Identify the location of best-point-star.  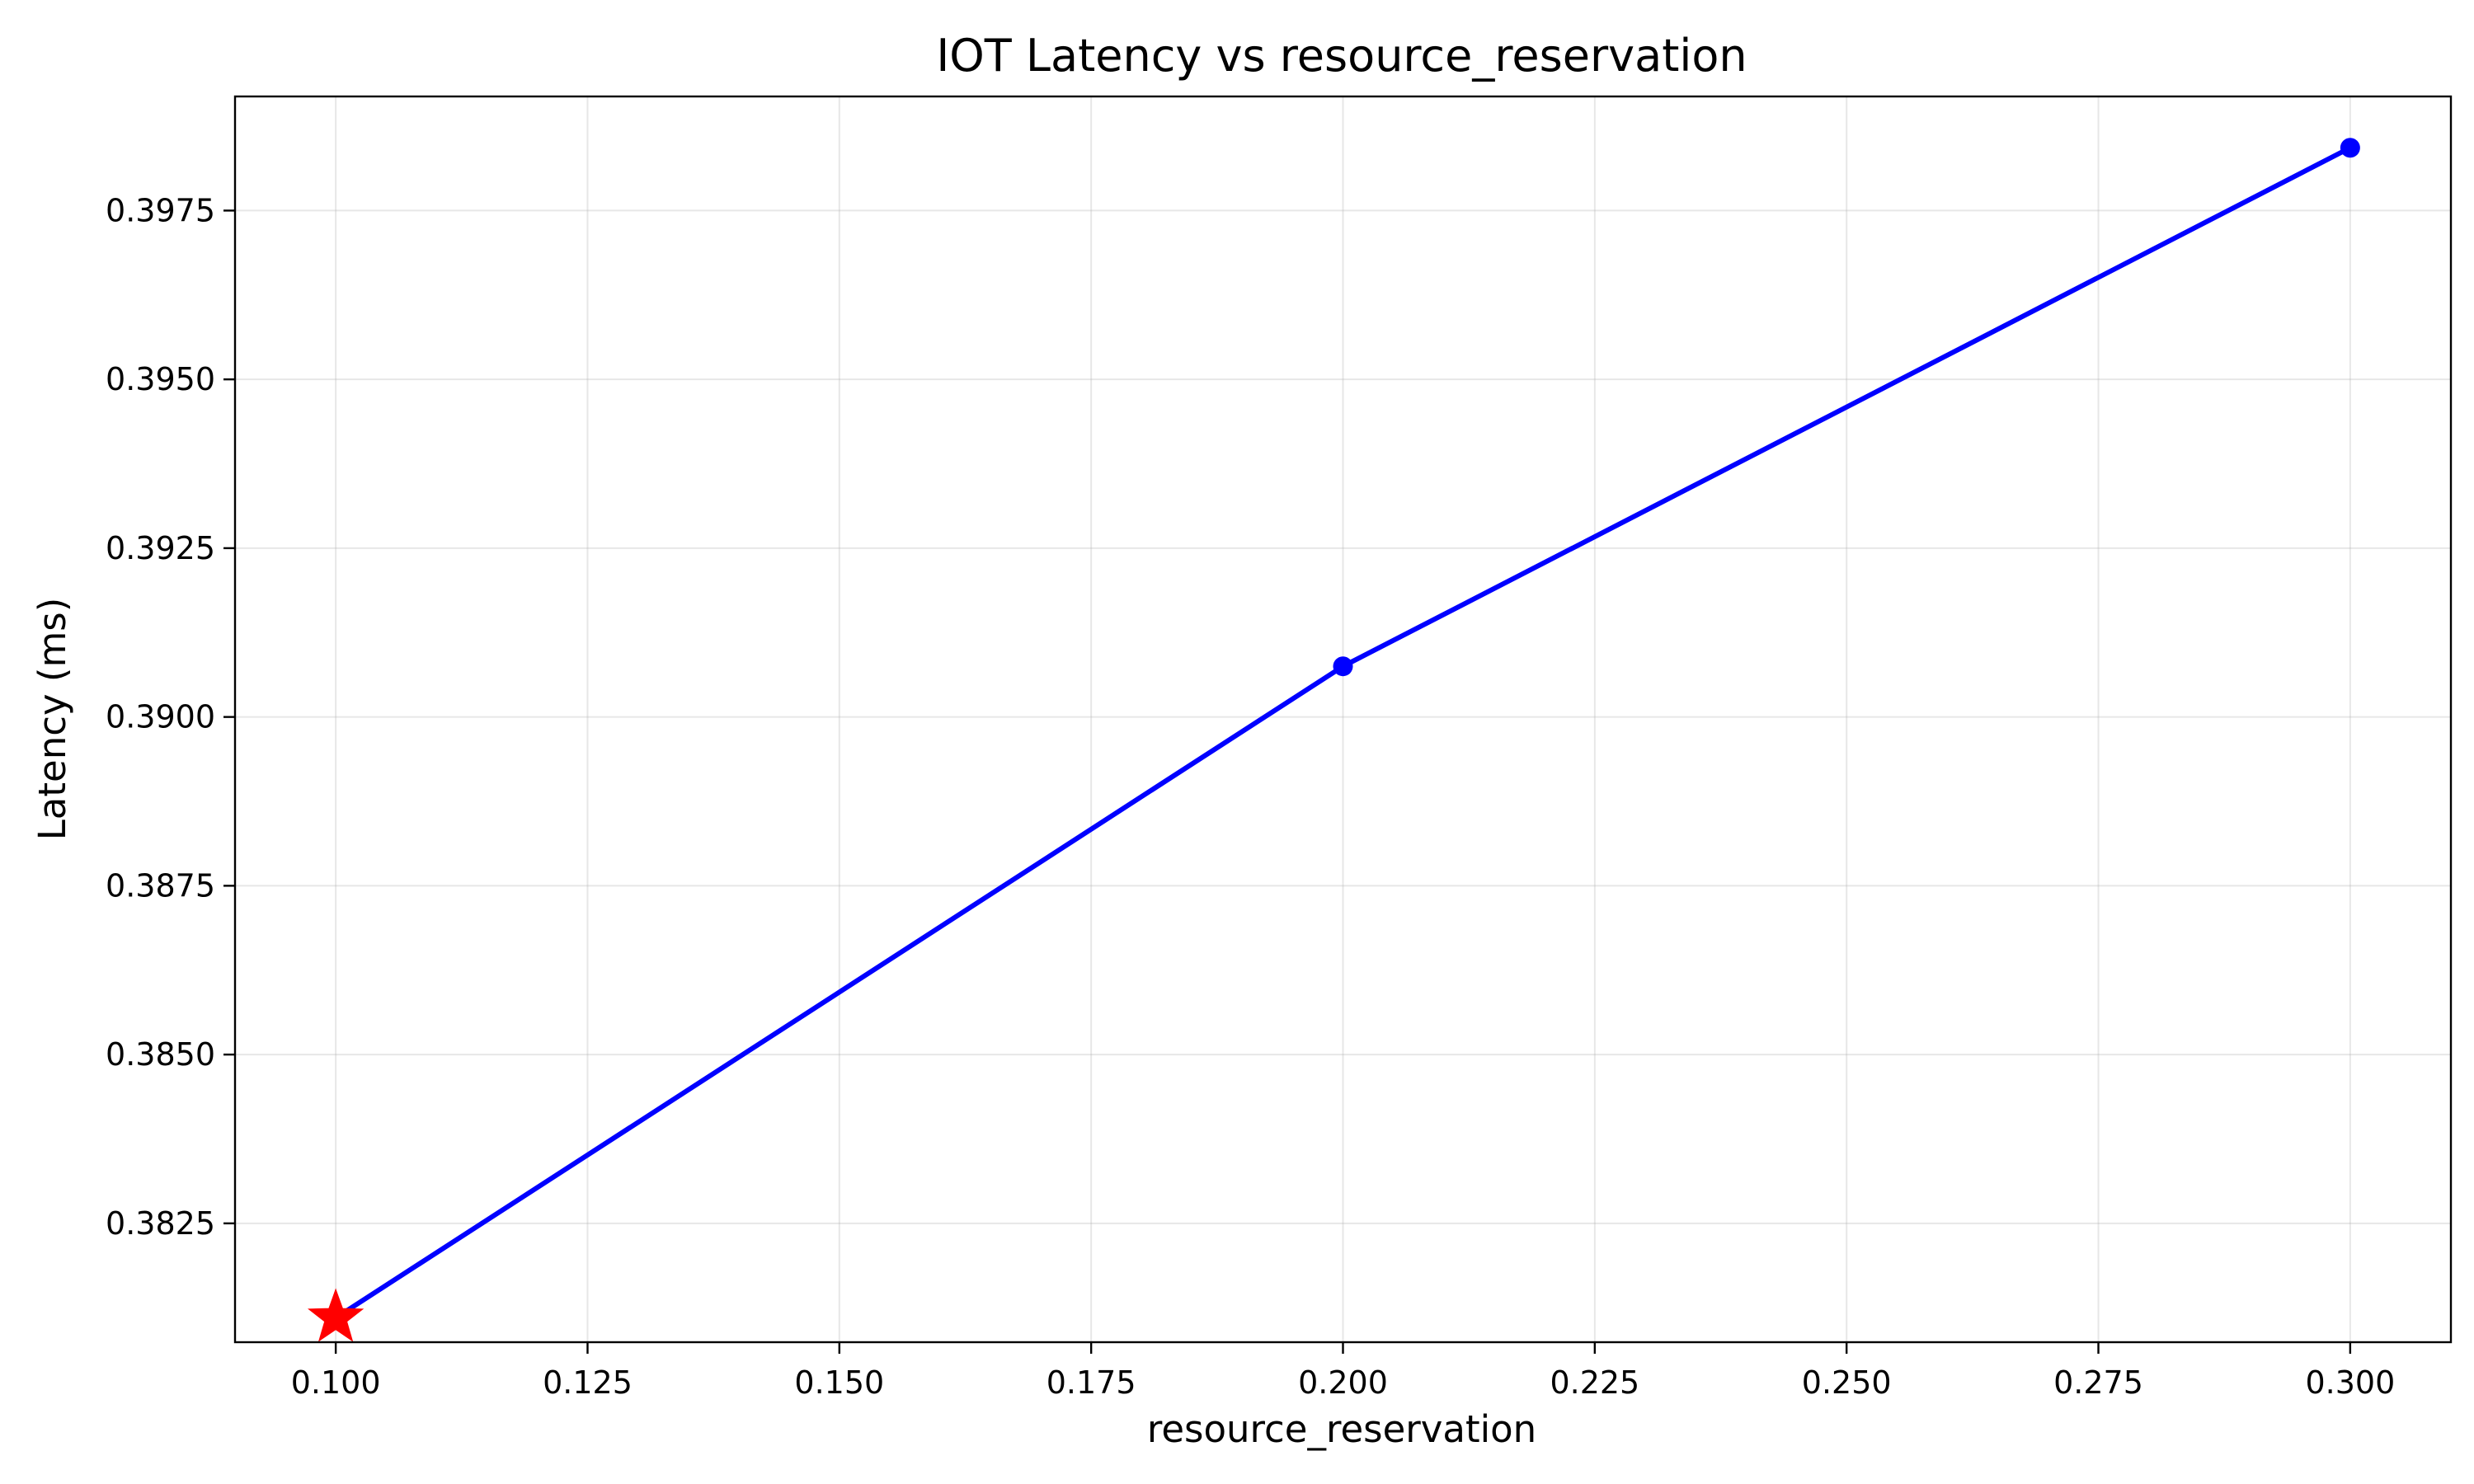
(336, 1315).